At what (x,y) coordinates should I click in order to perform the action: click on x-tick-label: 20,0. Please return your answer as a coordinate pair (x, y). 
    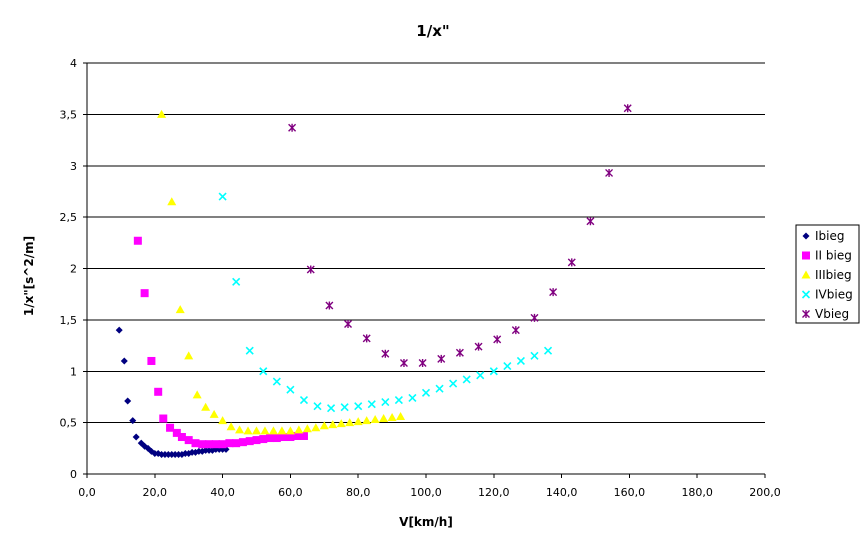
    Looking at the image, I should click on (155, 492).